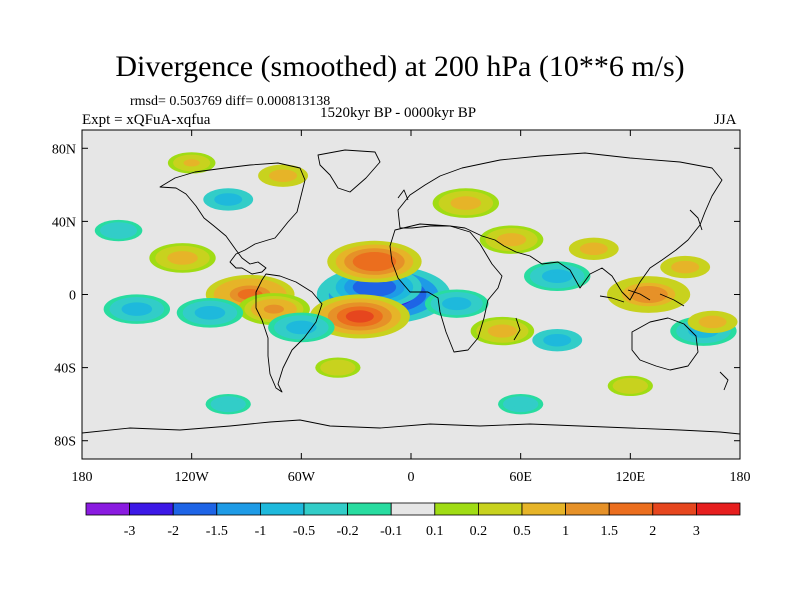  Describe the element at coordinates (446, 288) in the screenshot. I see `africa-coast` at that location.